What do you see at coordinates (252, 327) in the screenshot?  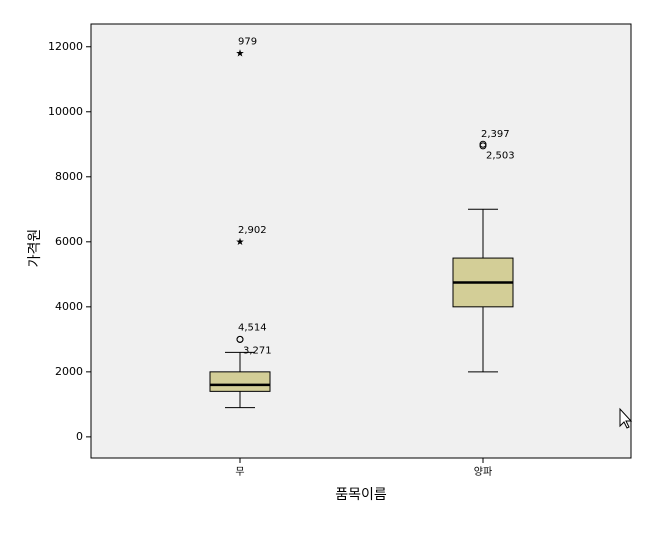 I see `outlier-label: 4,514` at bounding box center [252, 327].